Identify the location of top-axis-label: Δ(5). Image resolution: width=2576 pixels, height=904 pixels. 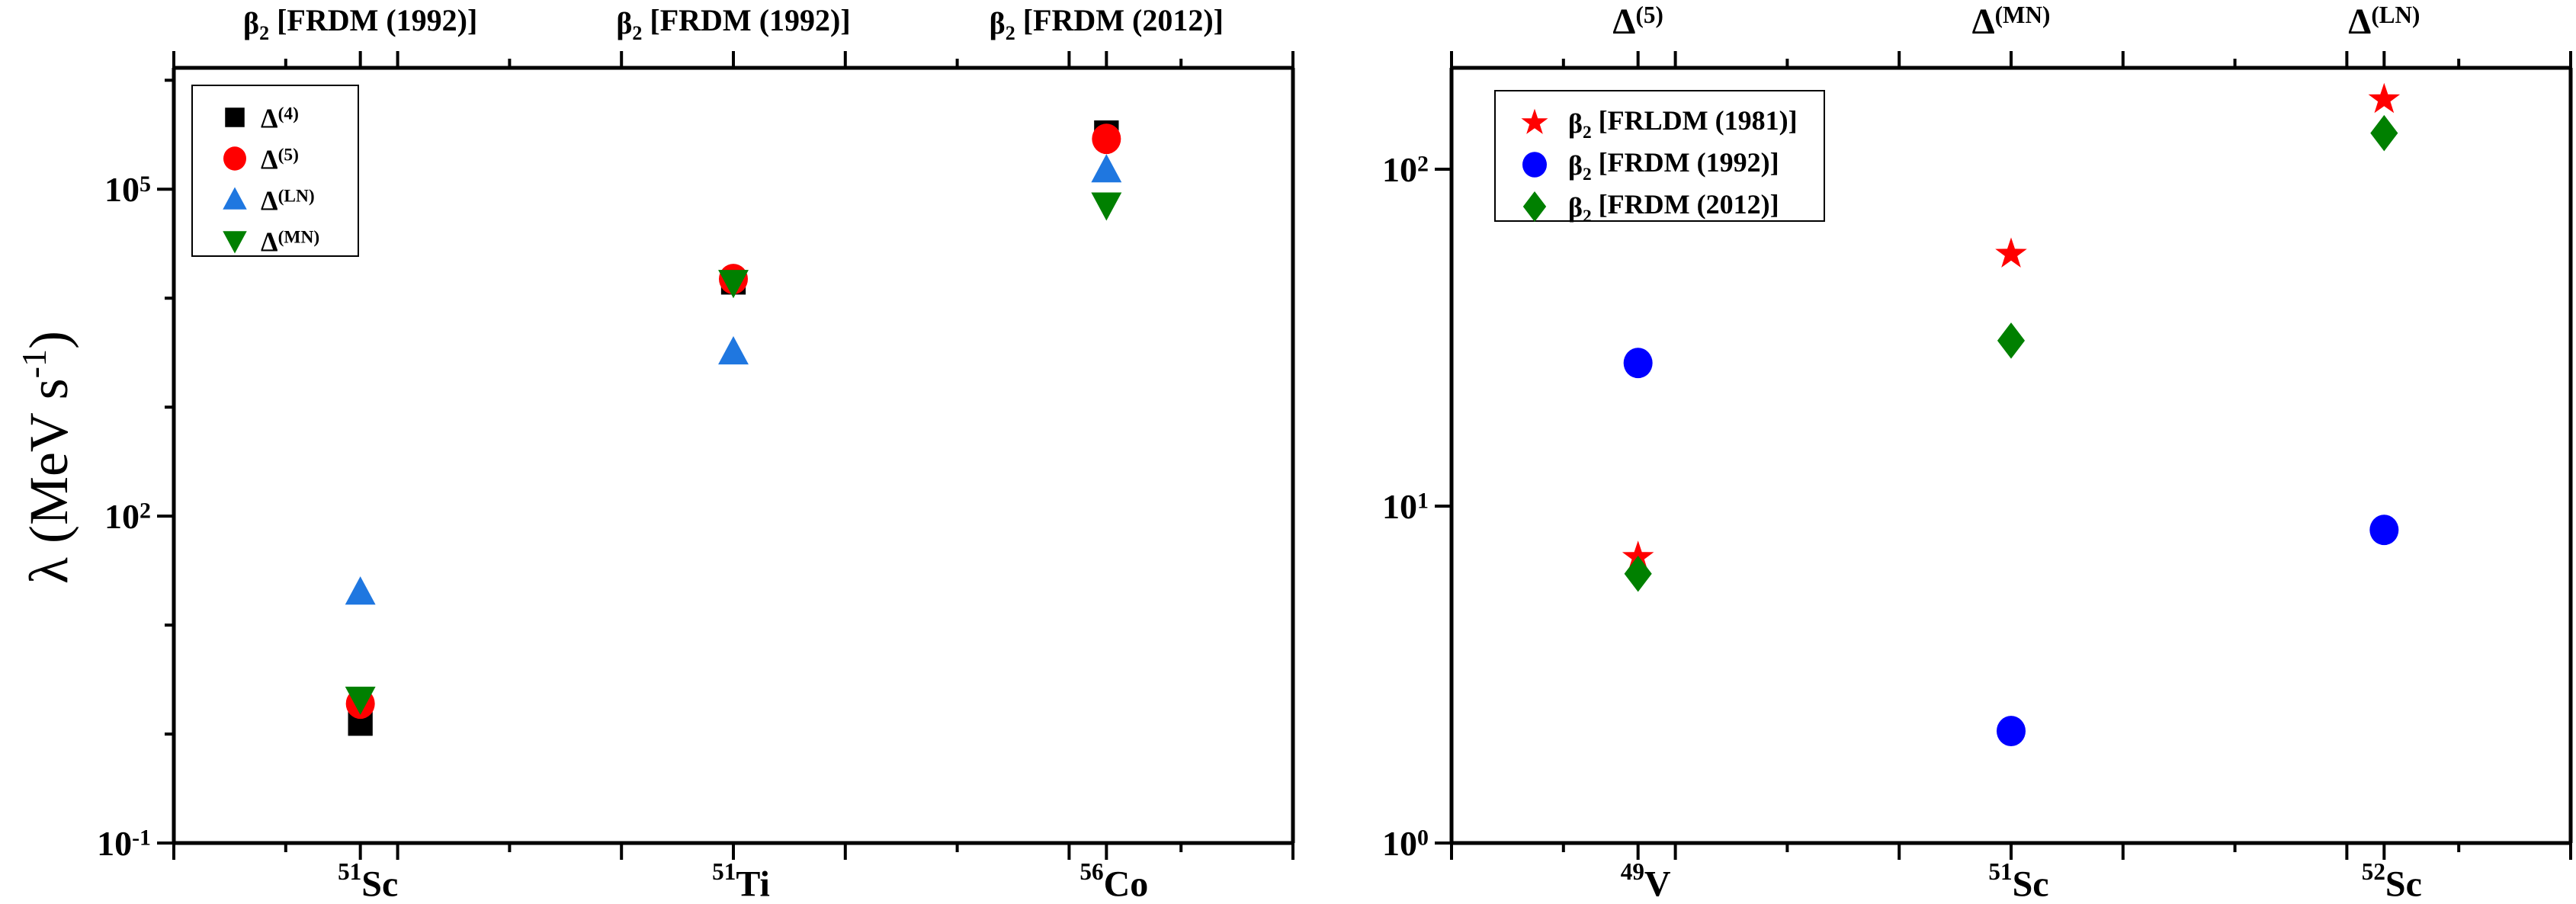
(1637, 22).